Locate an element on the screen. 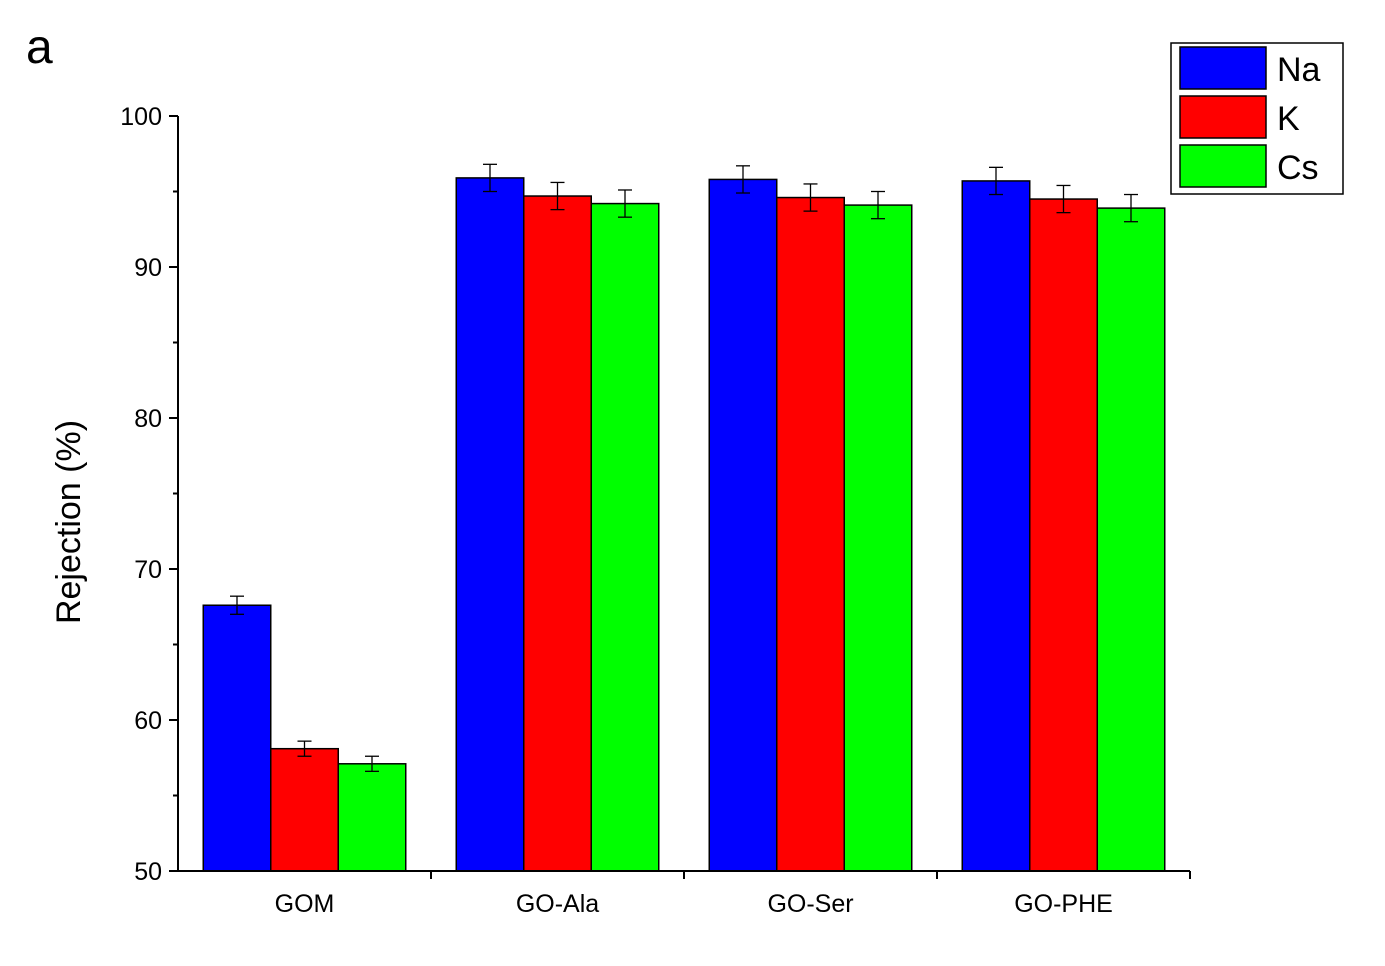  bar-na-go-phe is located at coordinates (996, 526).